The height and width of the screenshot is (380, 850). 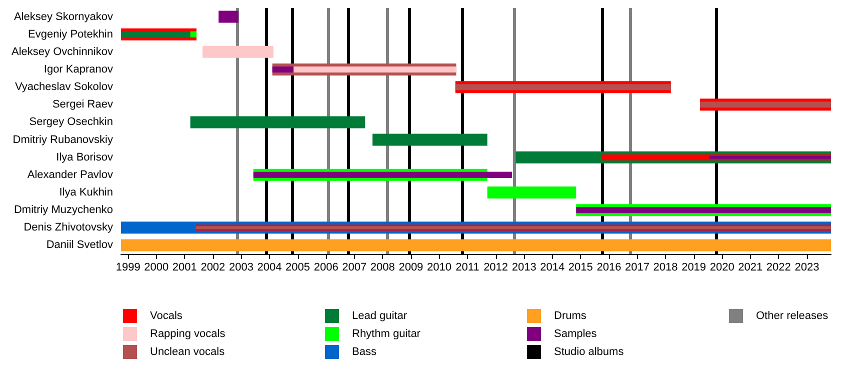 I want to click on x-tick-label: 2007, so click(x=354, y=268).